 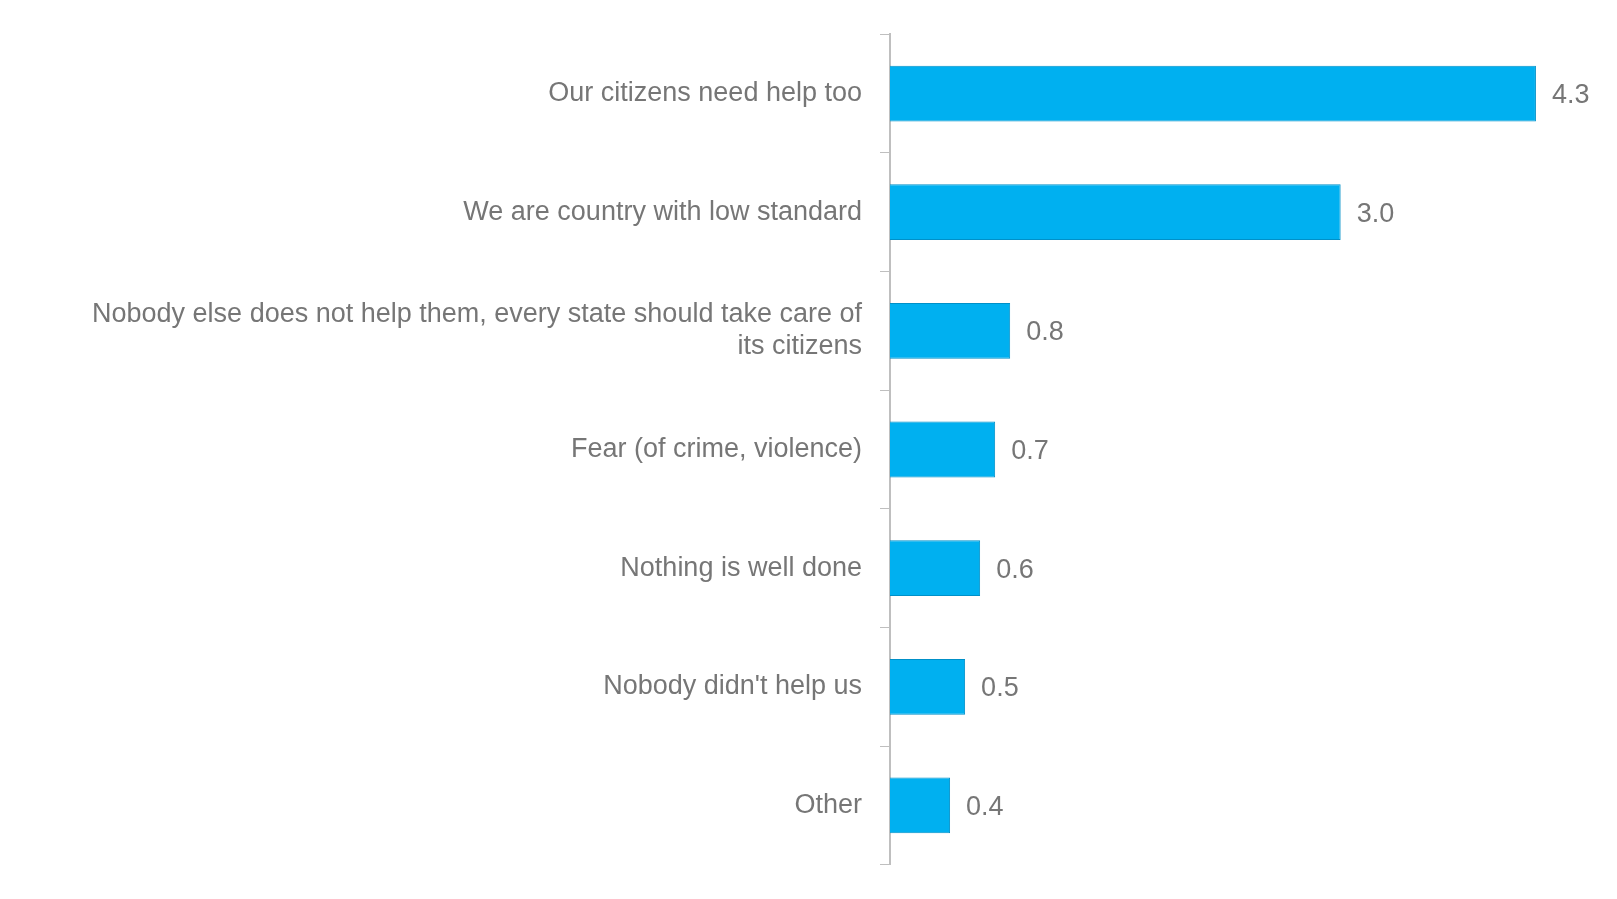 What do you see at coordinates (716, 447) in the screenshot?
I see `y-tick-label: Fear (of crime, violence)` at bounding box center [716, 447].